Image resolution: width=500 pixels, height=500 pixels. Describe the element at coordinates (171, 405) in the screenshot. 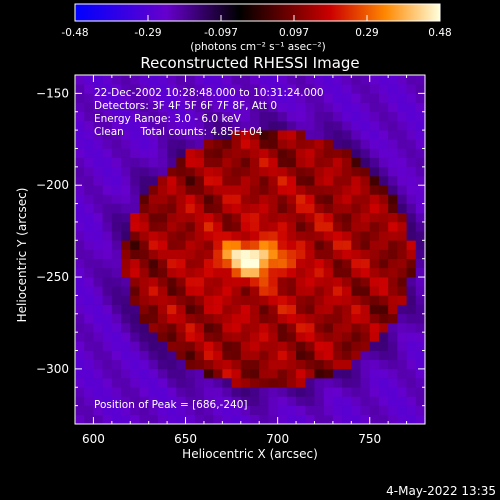

I see `annotation-peak-position: Position of Peak = [686,-240]` at that location.